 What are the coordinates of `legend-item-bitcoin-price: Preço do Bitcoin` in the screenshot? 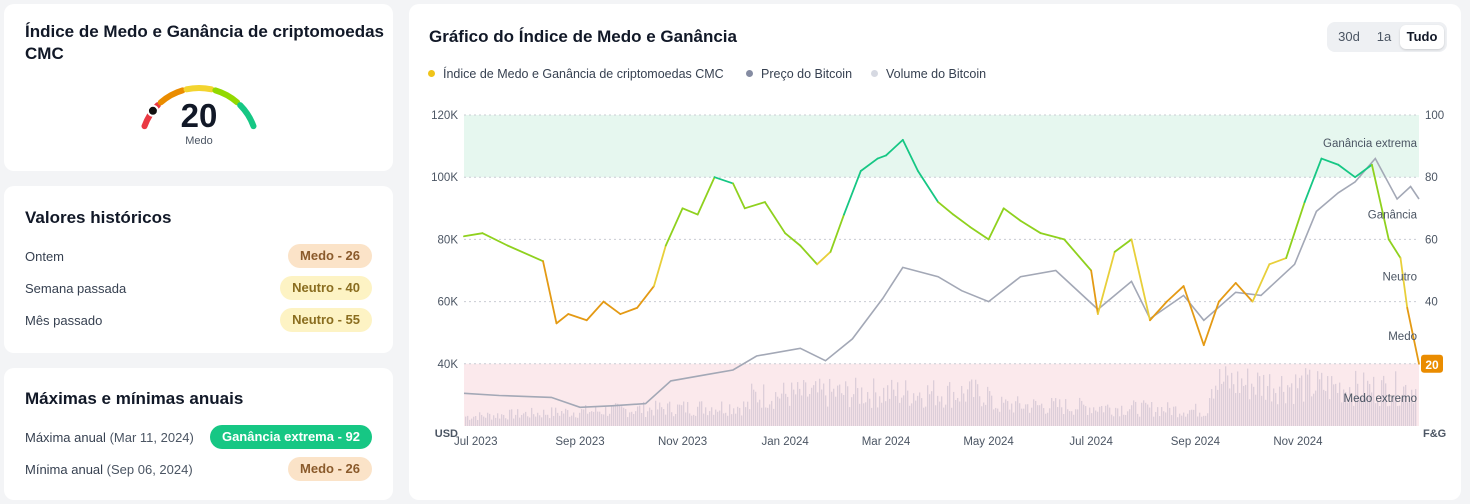 It's located at (799, 74).